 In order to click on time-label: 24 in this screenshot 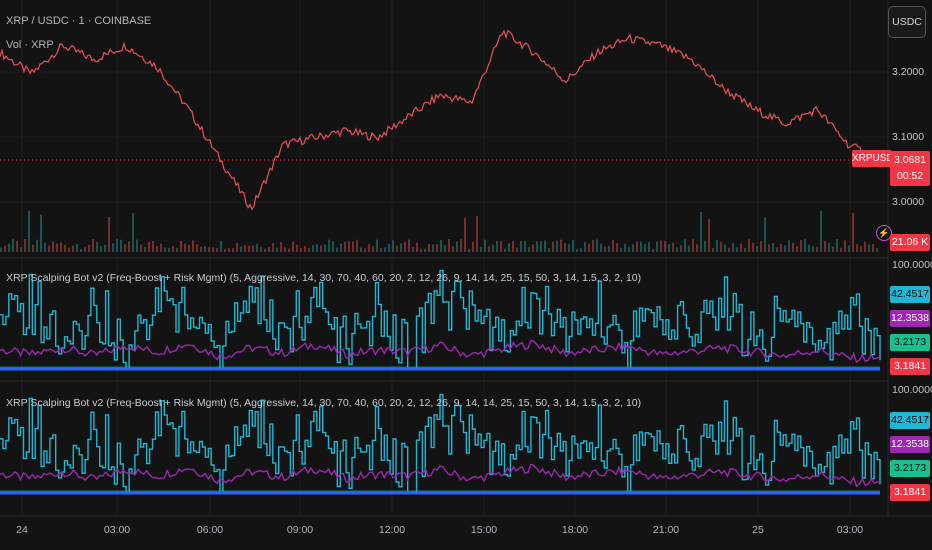, I will do `click(22, 530)`.